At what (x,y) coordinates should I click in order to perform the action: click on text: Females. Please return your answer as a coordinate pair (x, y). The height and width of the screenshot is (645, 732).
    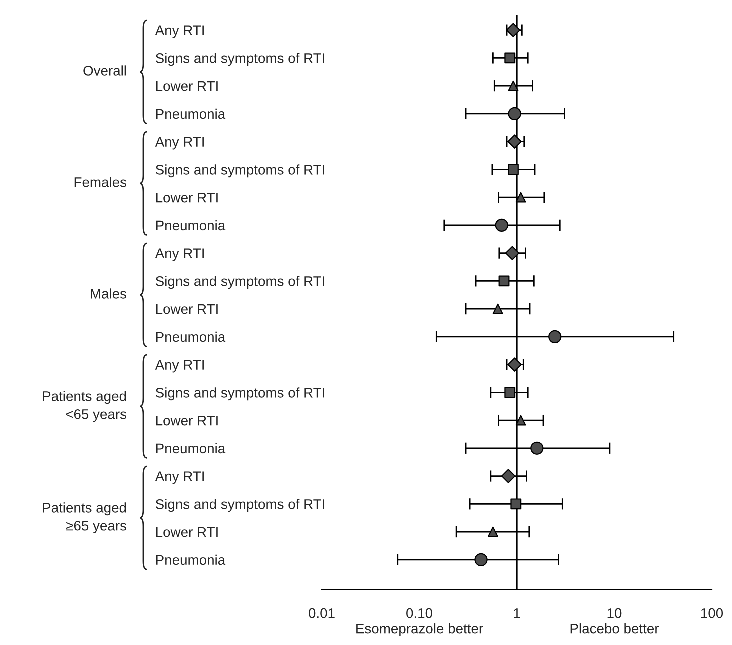
    Looking at the image, I should click on (100, 182).